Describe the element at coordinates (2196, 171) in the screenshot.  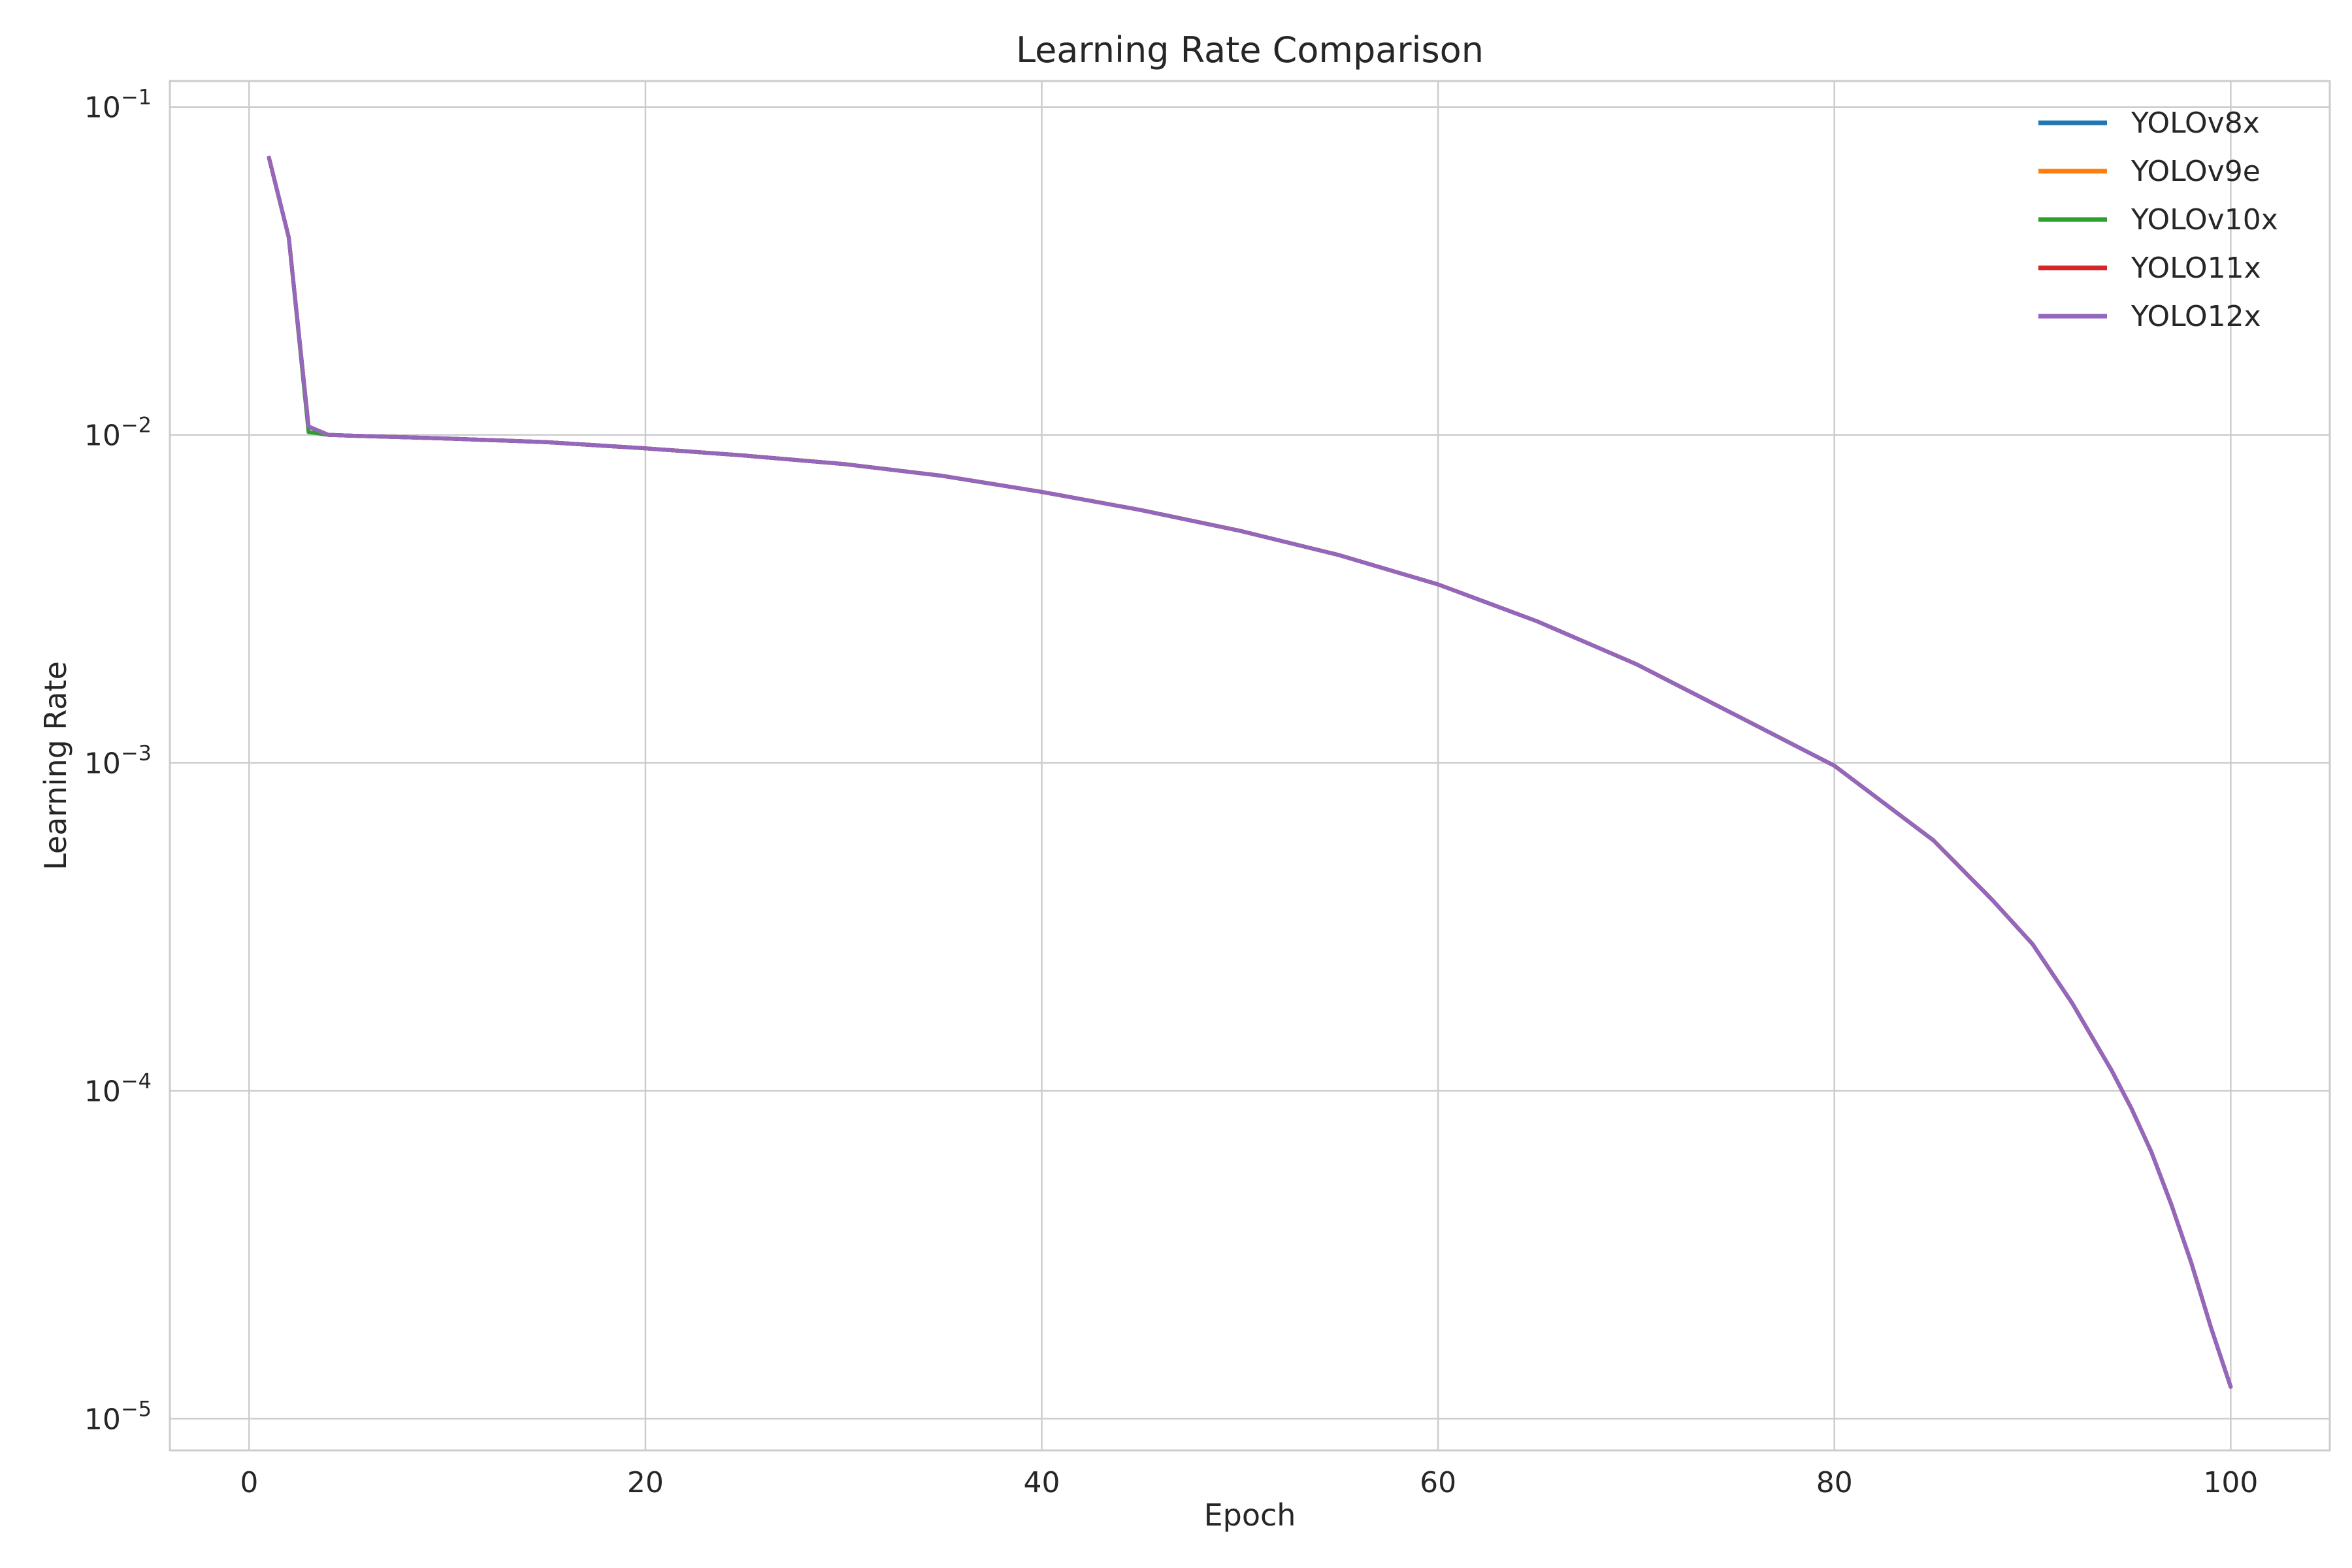
I see `legend-label: YOLOv9e` at that location.